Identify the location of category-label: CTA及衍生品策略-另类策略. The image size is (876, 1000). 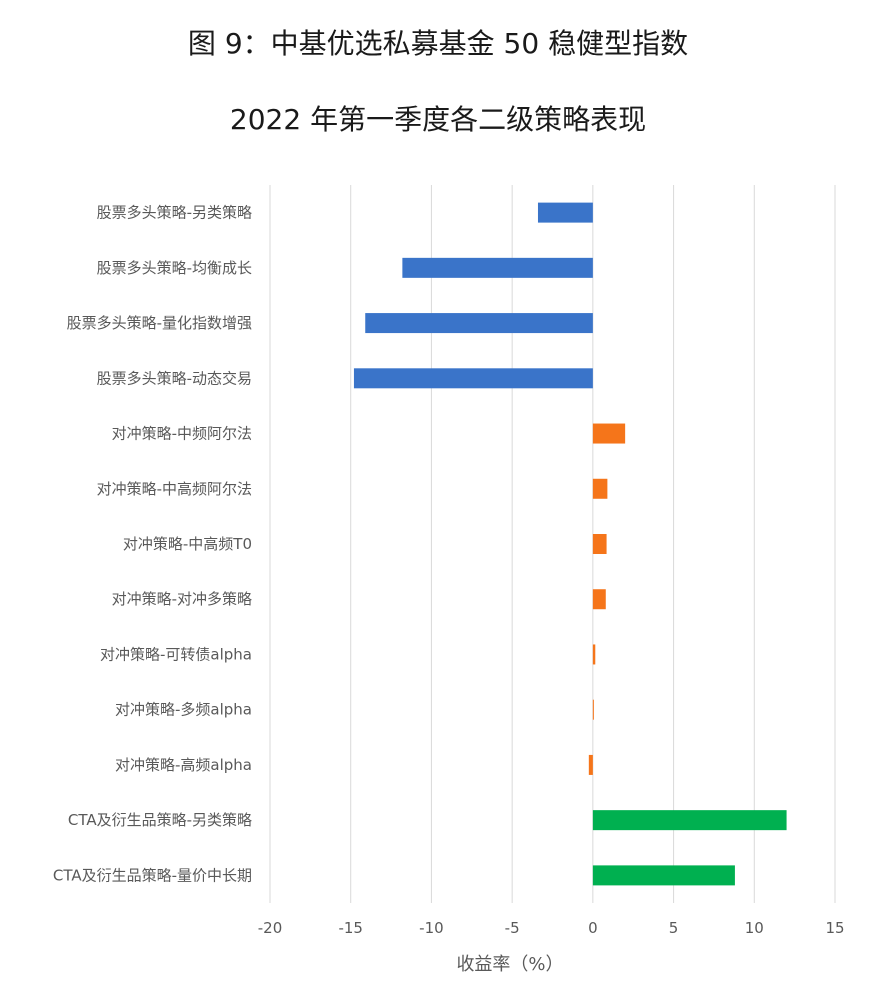
(160, 820).